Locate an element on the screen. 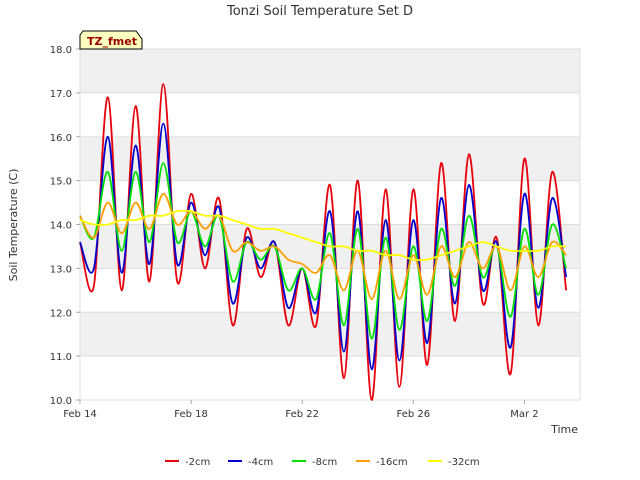  badge-box is located at coordinates (111, 40).